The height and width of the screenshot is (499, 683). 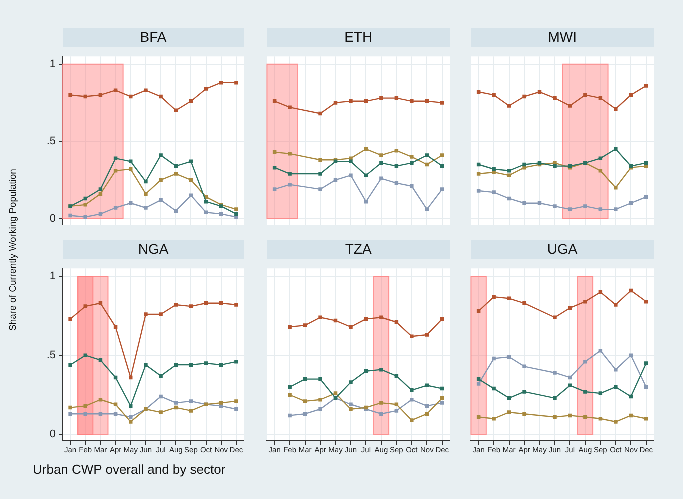 What do you see at coordinates (153, 37) in the screenshot?
I see `chart-title: BFA` at bounding box center [153, 37].